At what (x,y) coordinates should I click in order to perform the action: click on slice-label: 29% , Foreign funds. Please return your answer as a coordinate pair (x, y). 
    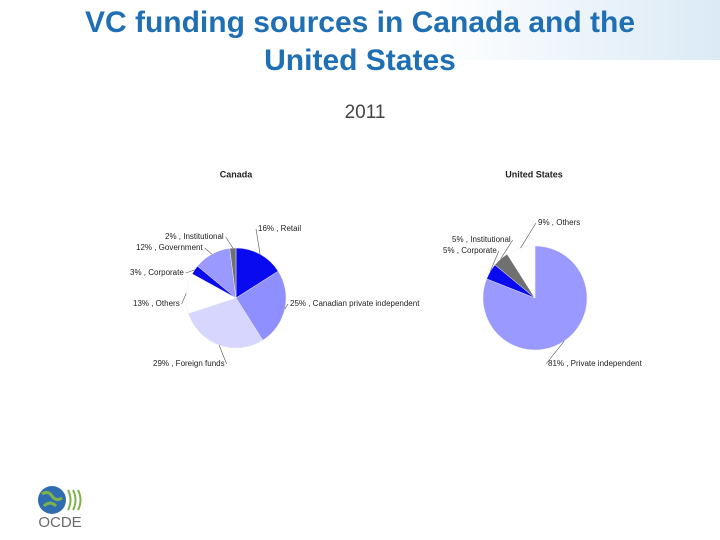
    Looking at the image, I should click on (189, 363).